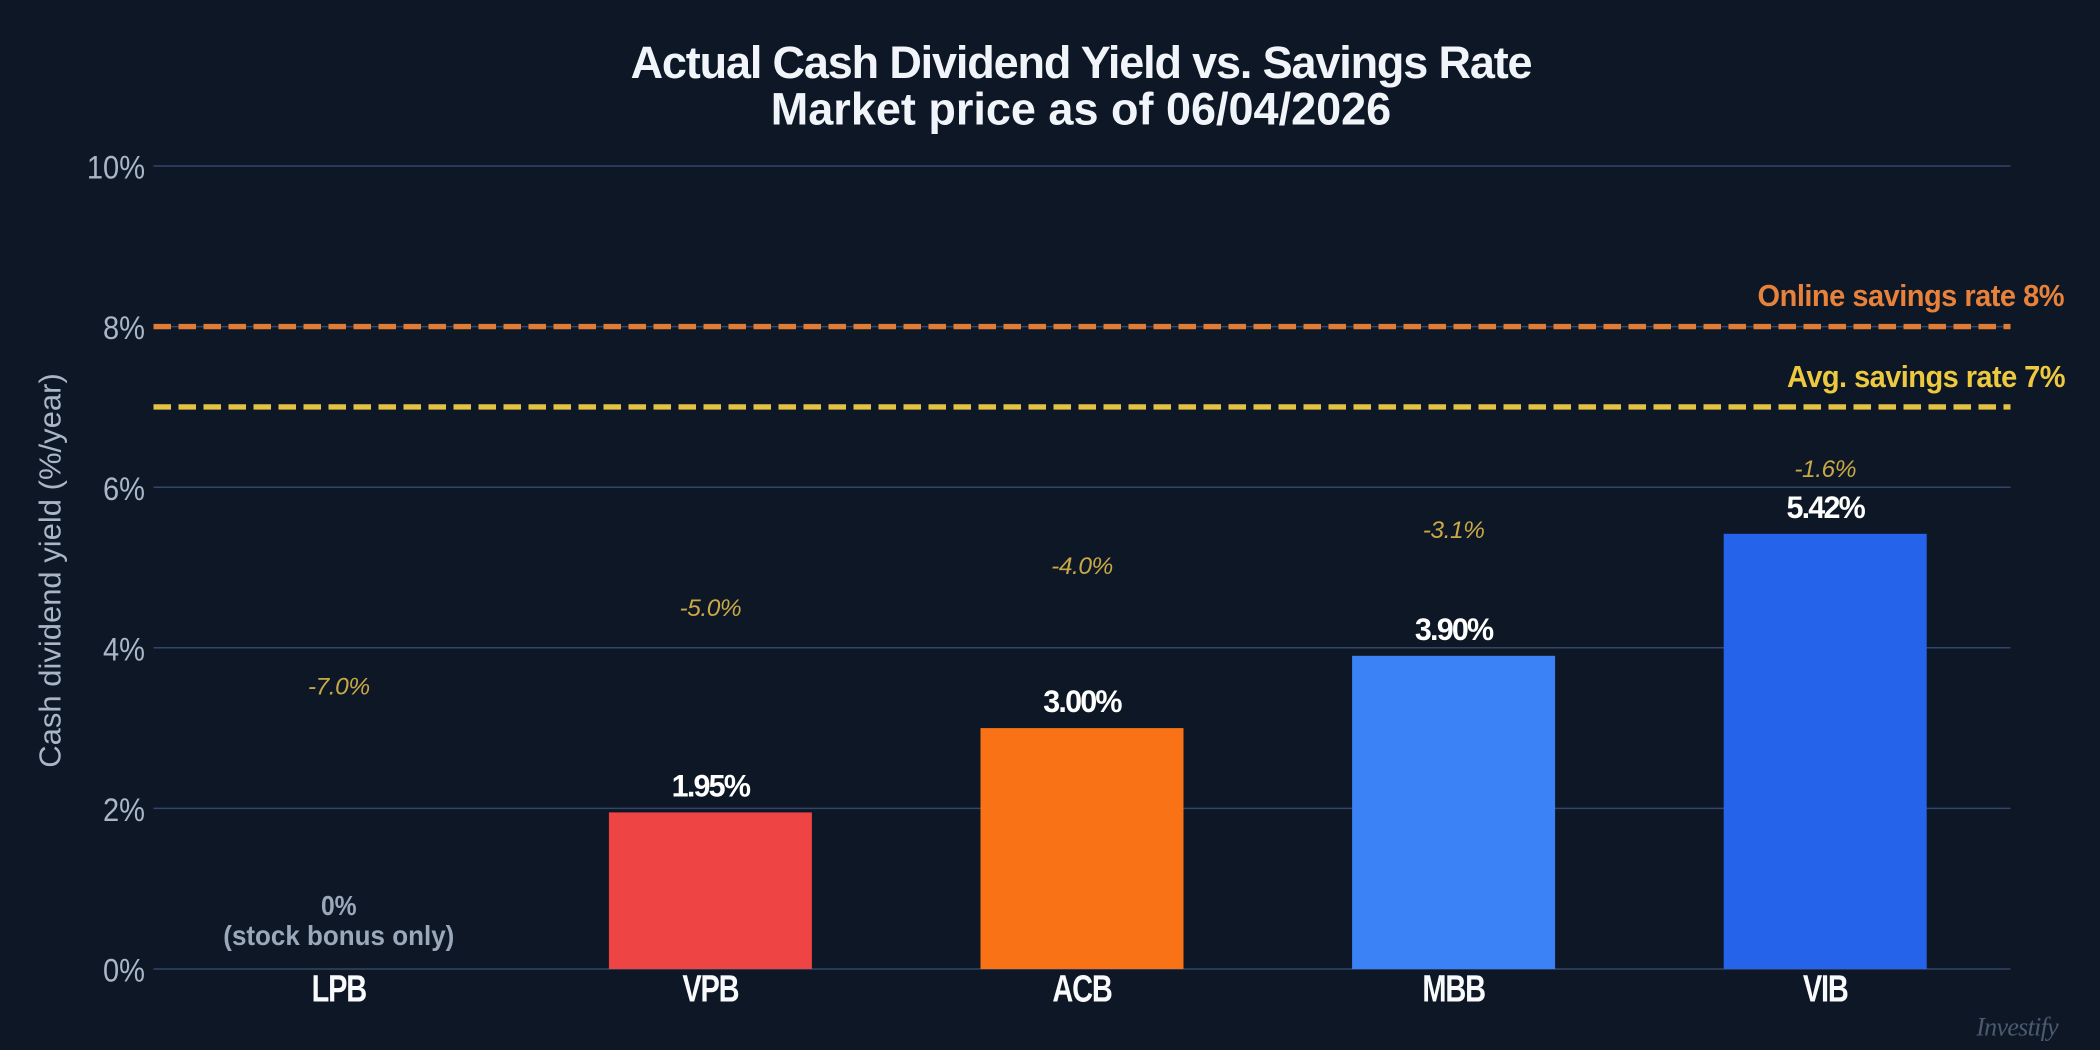 The height and width of the screenshot is (1050, 2100). What do you see at coordinates (1825, 469) in the screenshot?
I see `svg-text: -1.6%` at bounding box center [1825, 469].